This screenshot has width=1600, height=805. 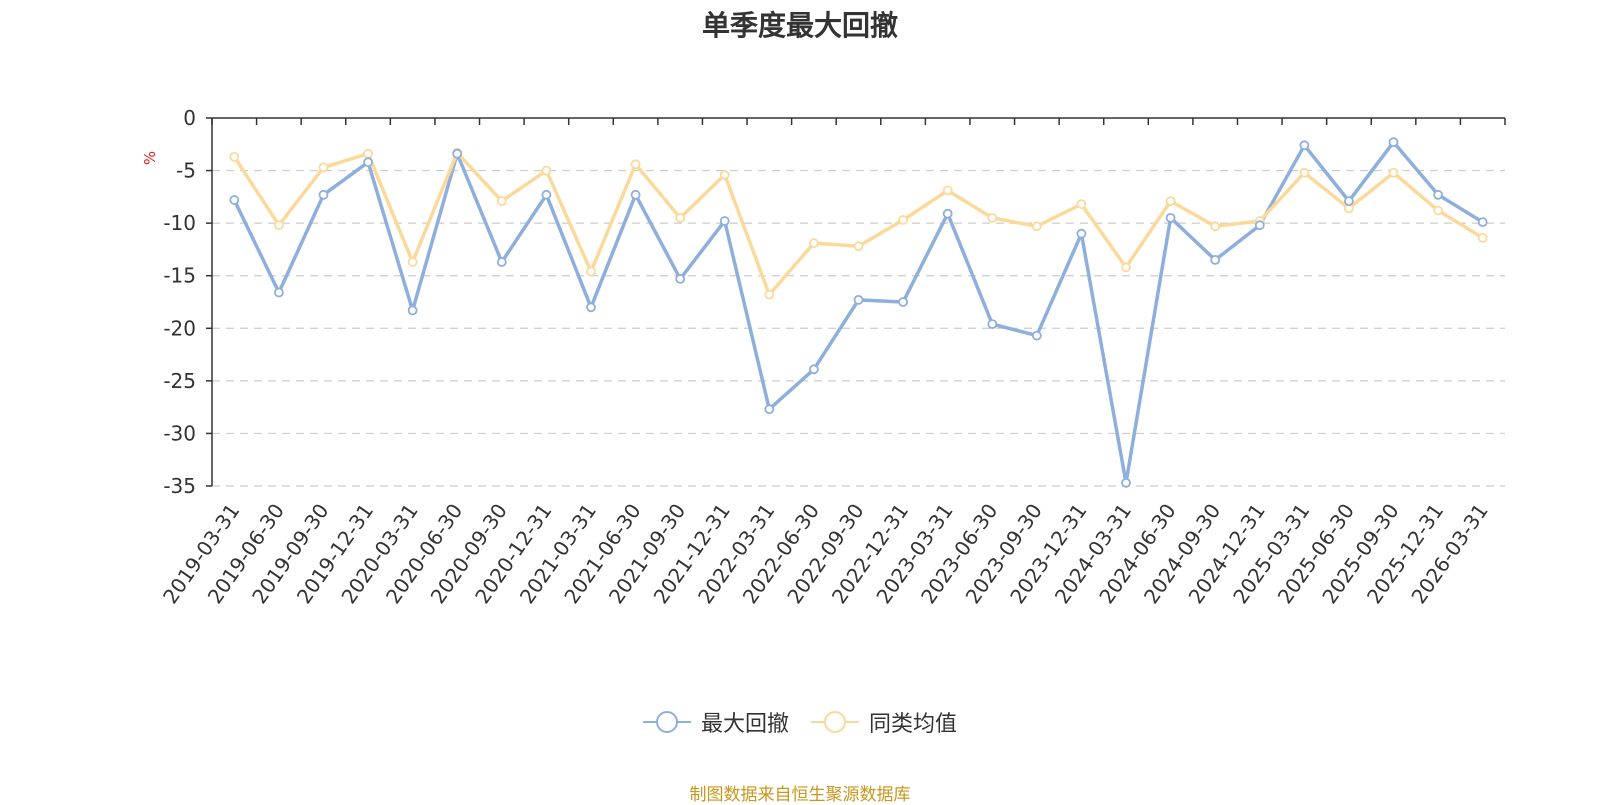 I want to click on y-tick-label: -25, so click(x=179, y=381).